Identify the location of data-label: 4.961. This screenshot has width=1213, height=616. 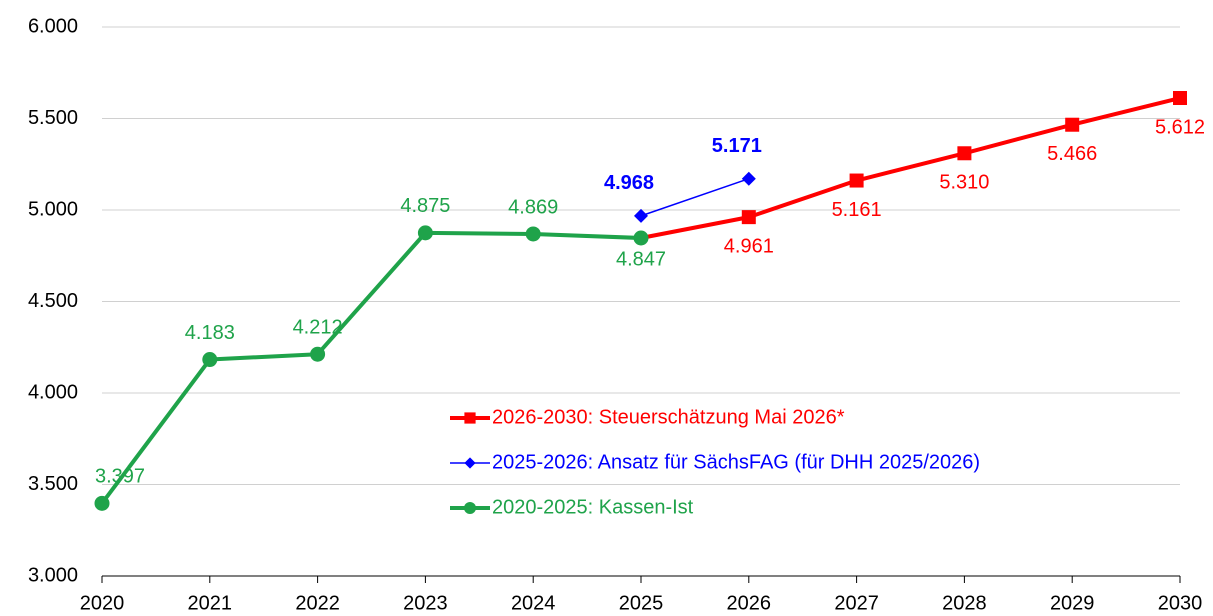
(749, 246).